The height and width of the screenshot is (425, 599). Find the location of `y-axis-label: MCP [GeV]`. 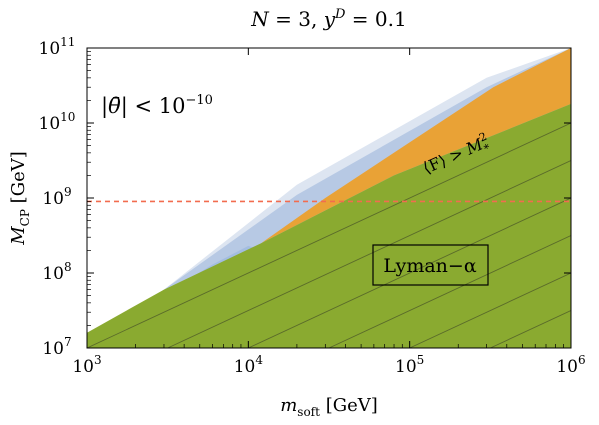

y-axis-label: MCP [GeV] is located at coordinates (20, 198).